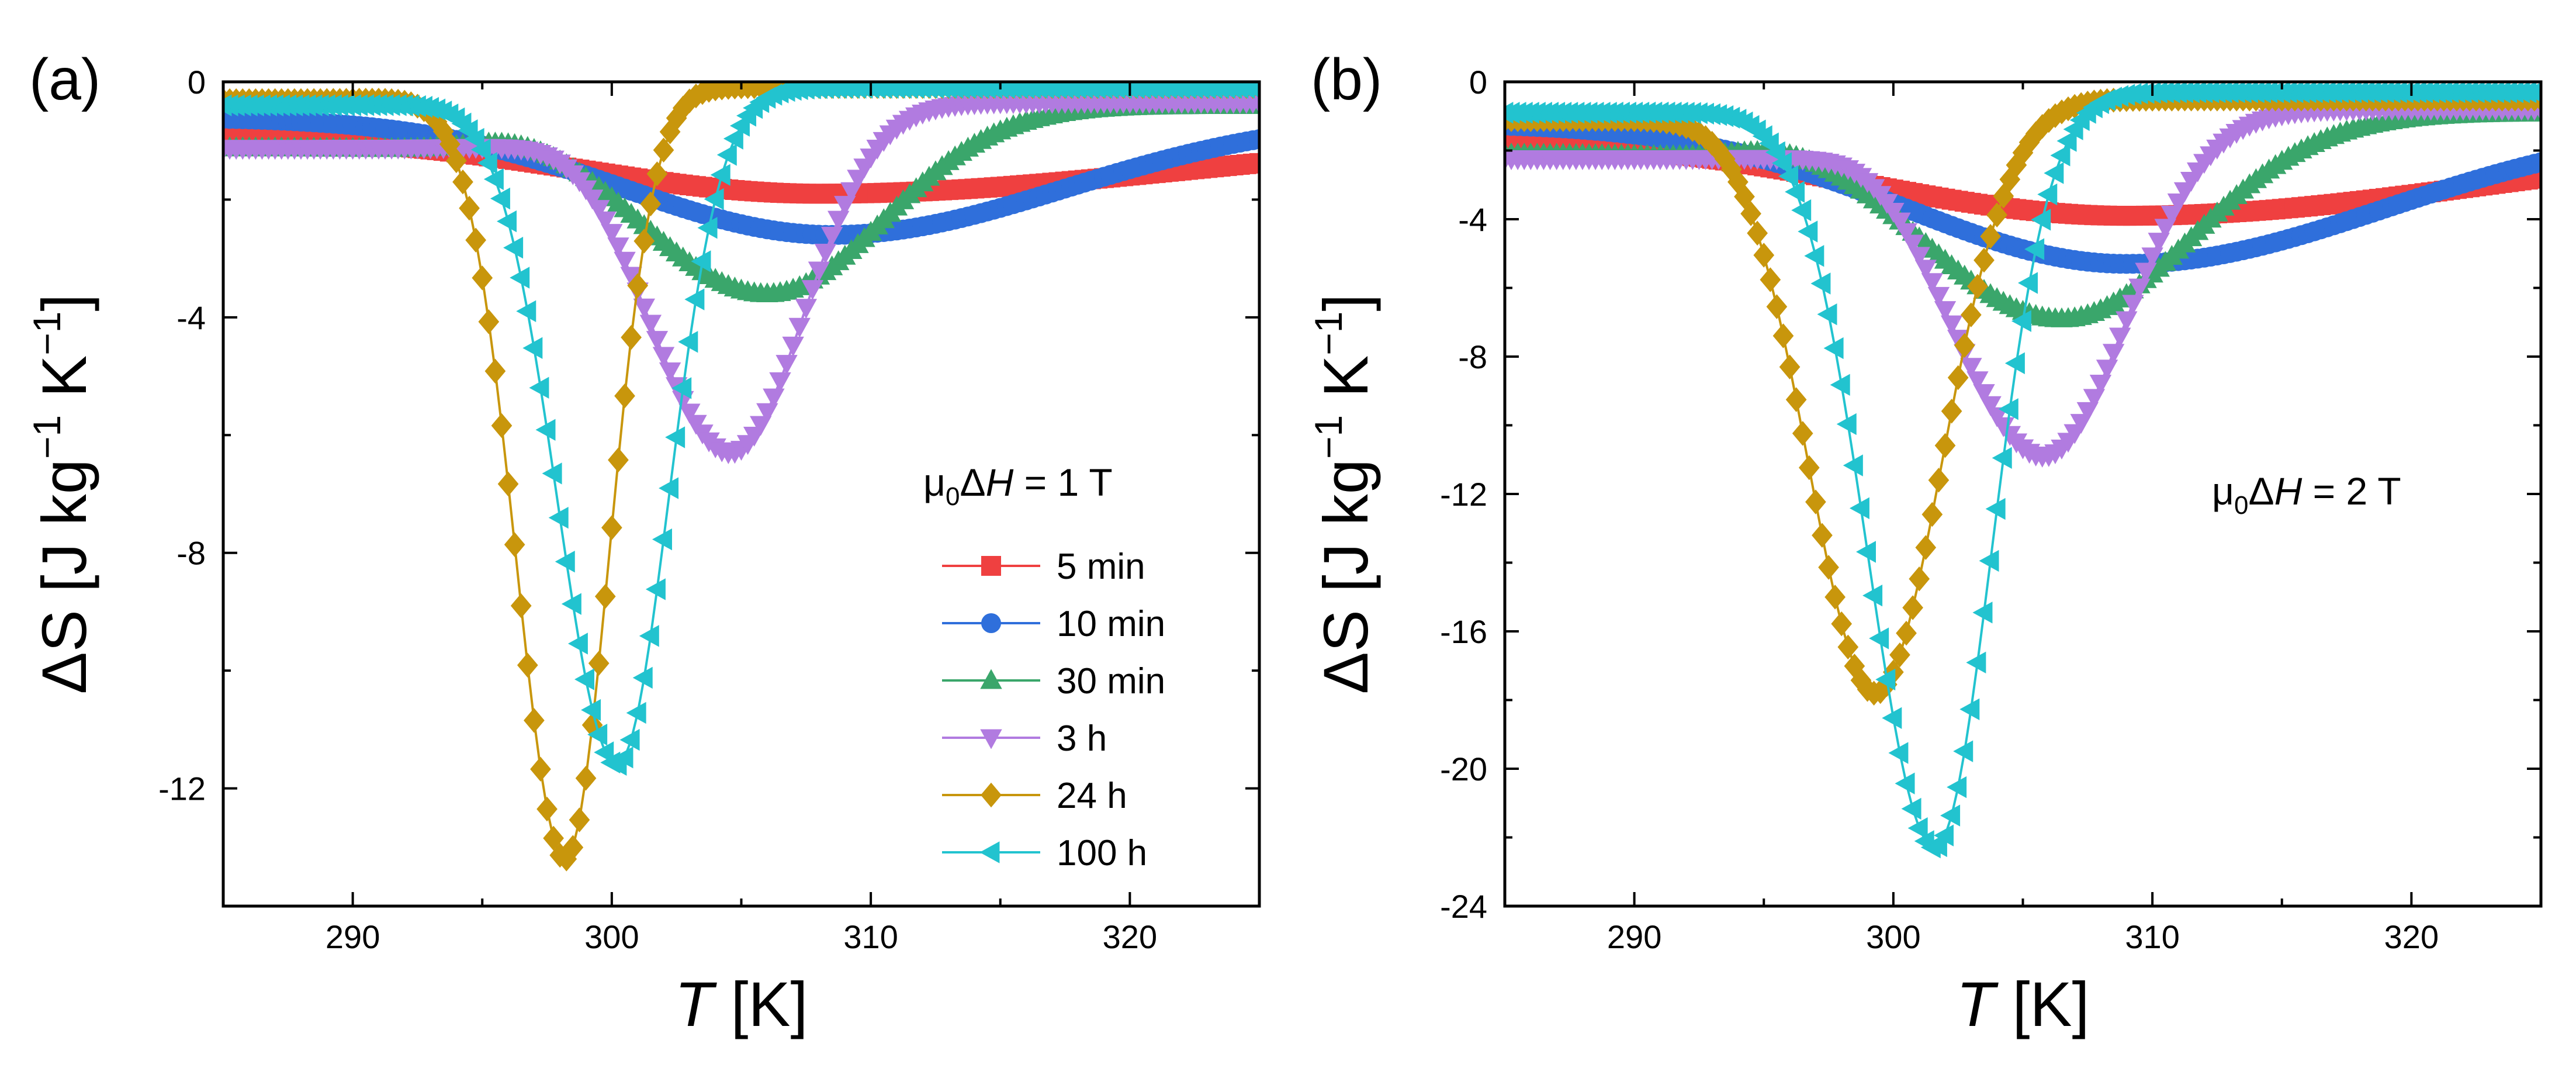  What do you see at coordinates (1464, 769) in the screenshot?
I see `y-tick-label: -20` at bounding box center [1464, 769].